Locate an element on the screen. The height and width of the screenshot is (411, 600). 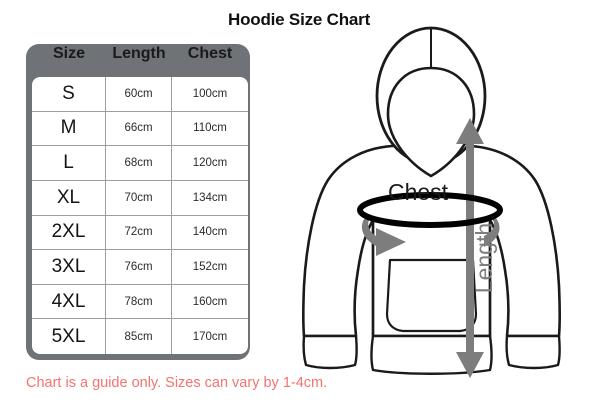
column-header-size: Size is located at coordinates (68, 53).